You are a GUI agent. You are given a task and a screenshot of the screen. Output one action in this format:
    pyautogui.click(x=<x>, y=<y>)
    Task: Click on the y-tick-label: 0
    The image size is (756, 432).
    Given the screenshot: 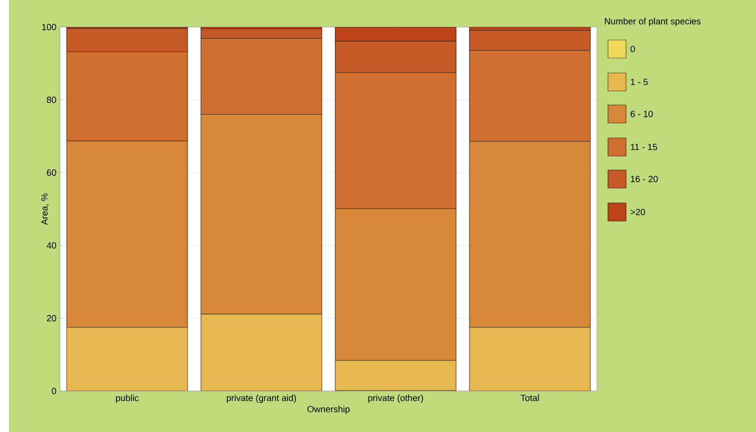 What is the action you would take?
    pyautogui.click(x=54, y=391)
    